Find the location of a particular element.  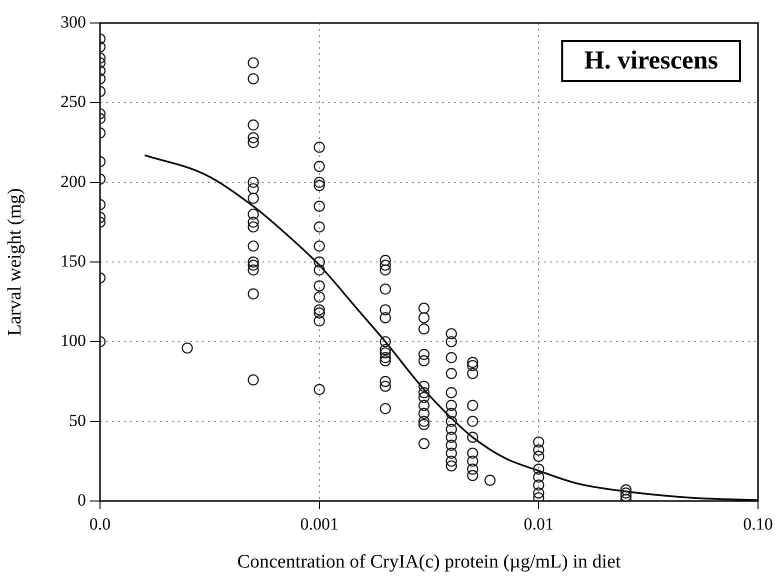

y-tick-label: 250 is located at coordinates (73, 102).